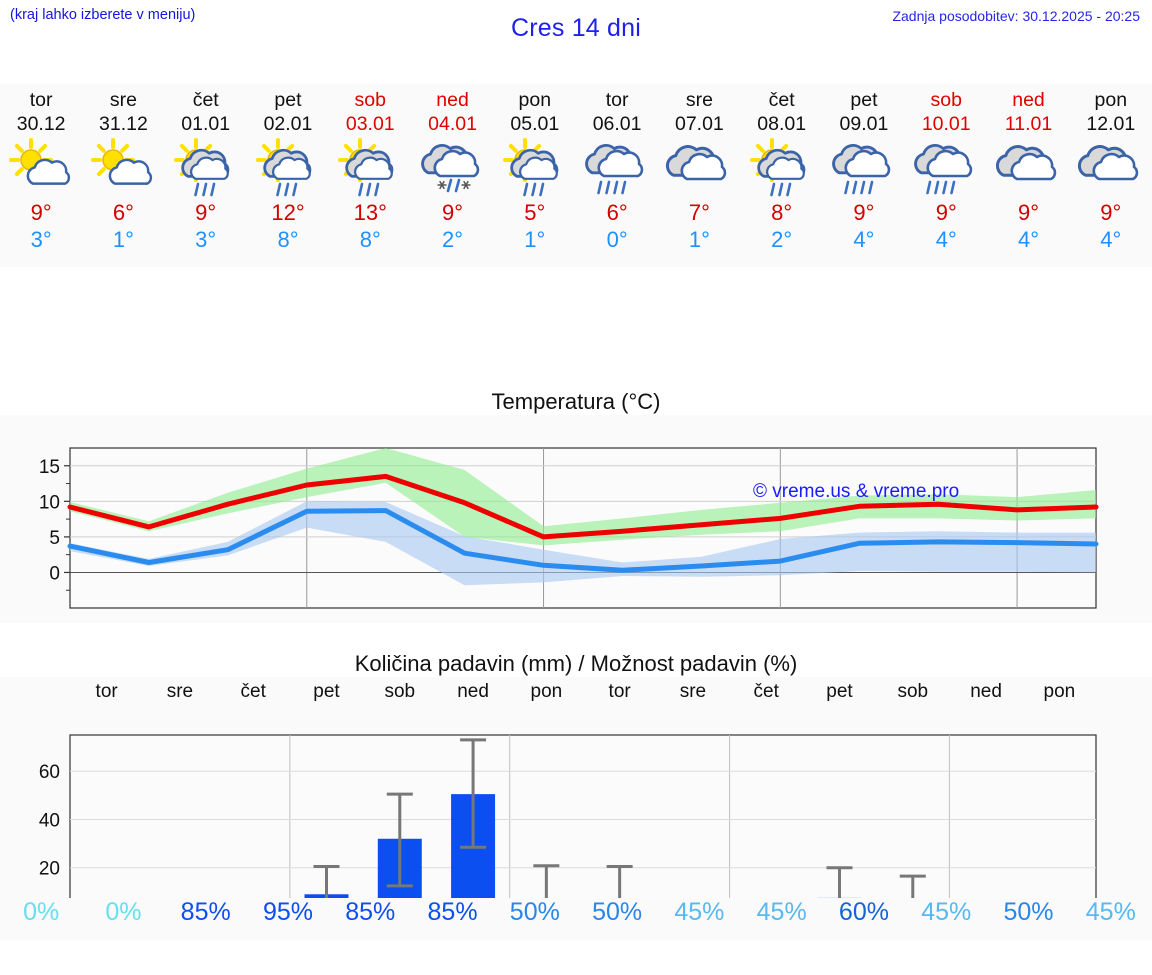 Image resolution: width=1152 pixels, height=975 pixels. What do you see at coordinates (123, 175) in the screenshot?
I see `day-column: sre 31.12 6° 1°` at bounding box center [123, 175].